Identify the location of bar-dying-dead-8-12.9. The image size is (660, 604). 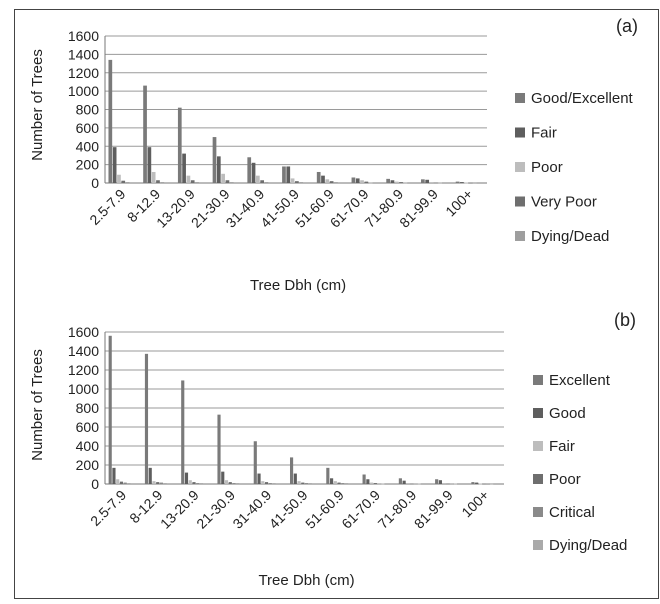
(162, 182).